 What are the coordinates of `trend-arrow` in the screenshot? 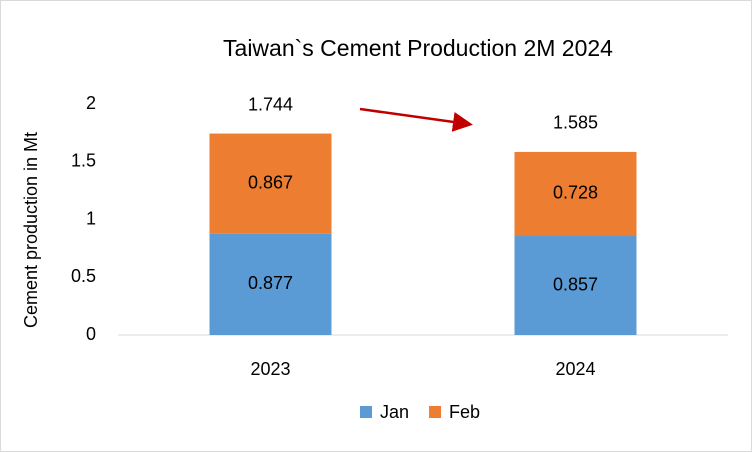 It's located at (416, 119).